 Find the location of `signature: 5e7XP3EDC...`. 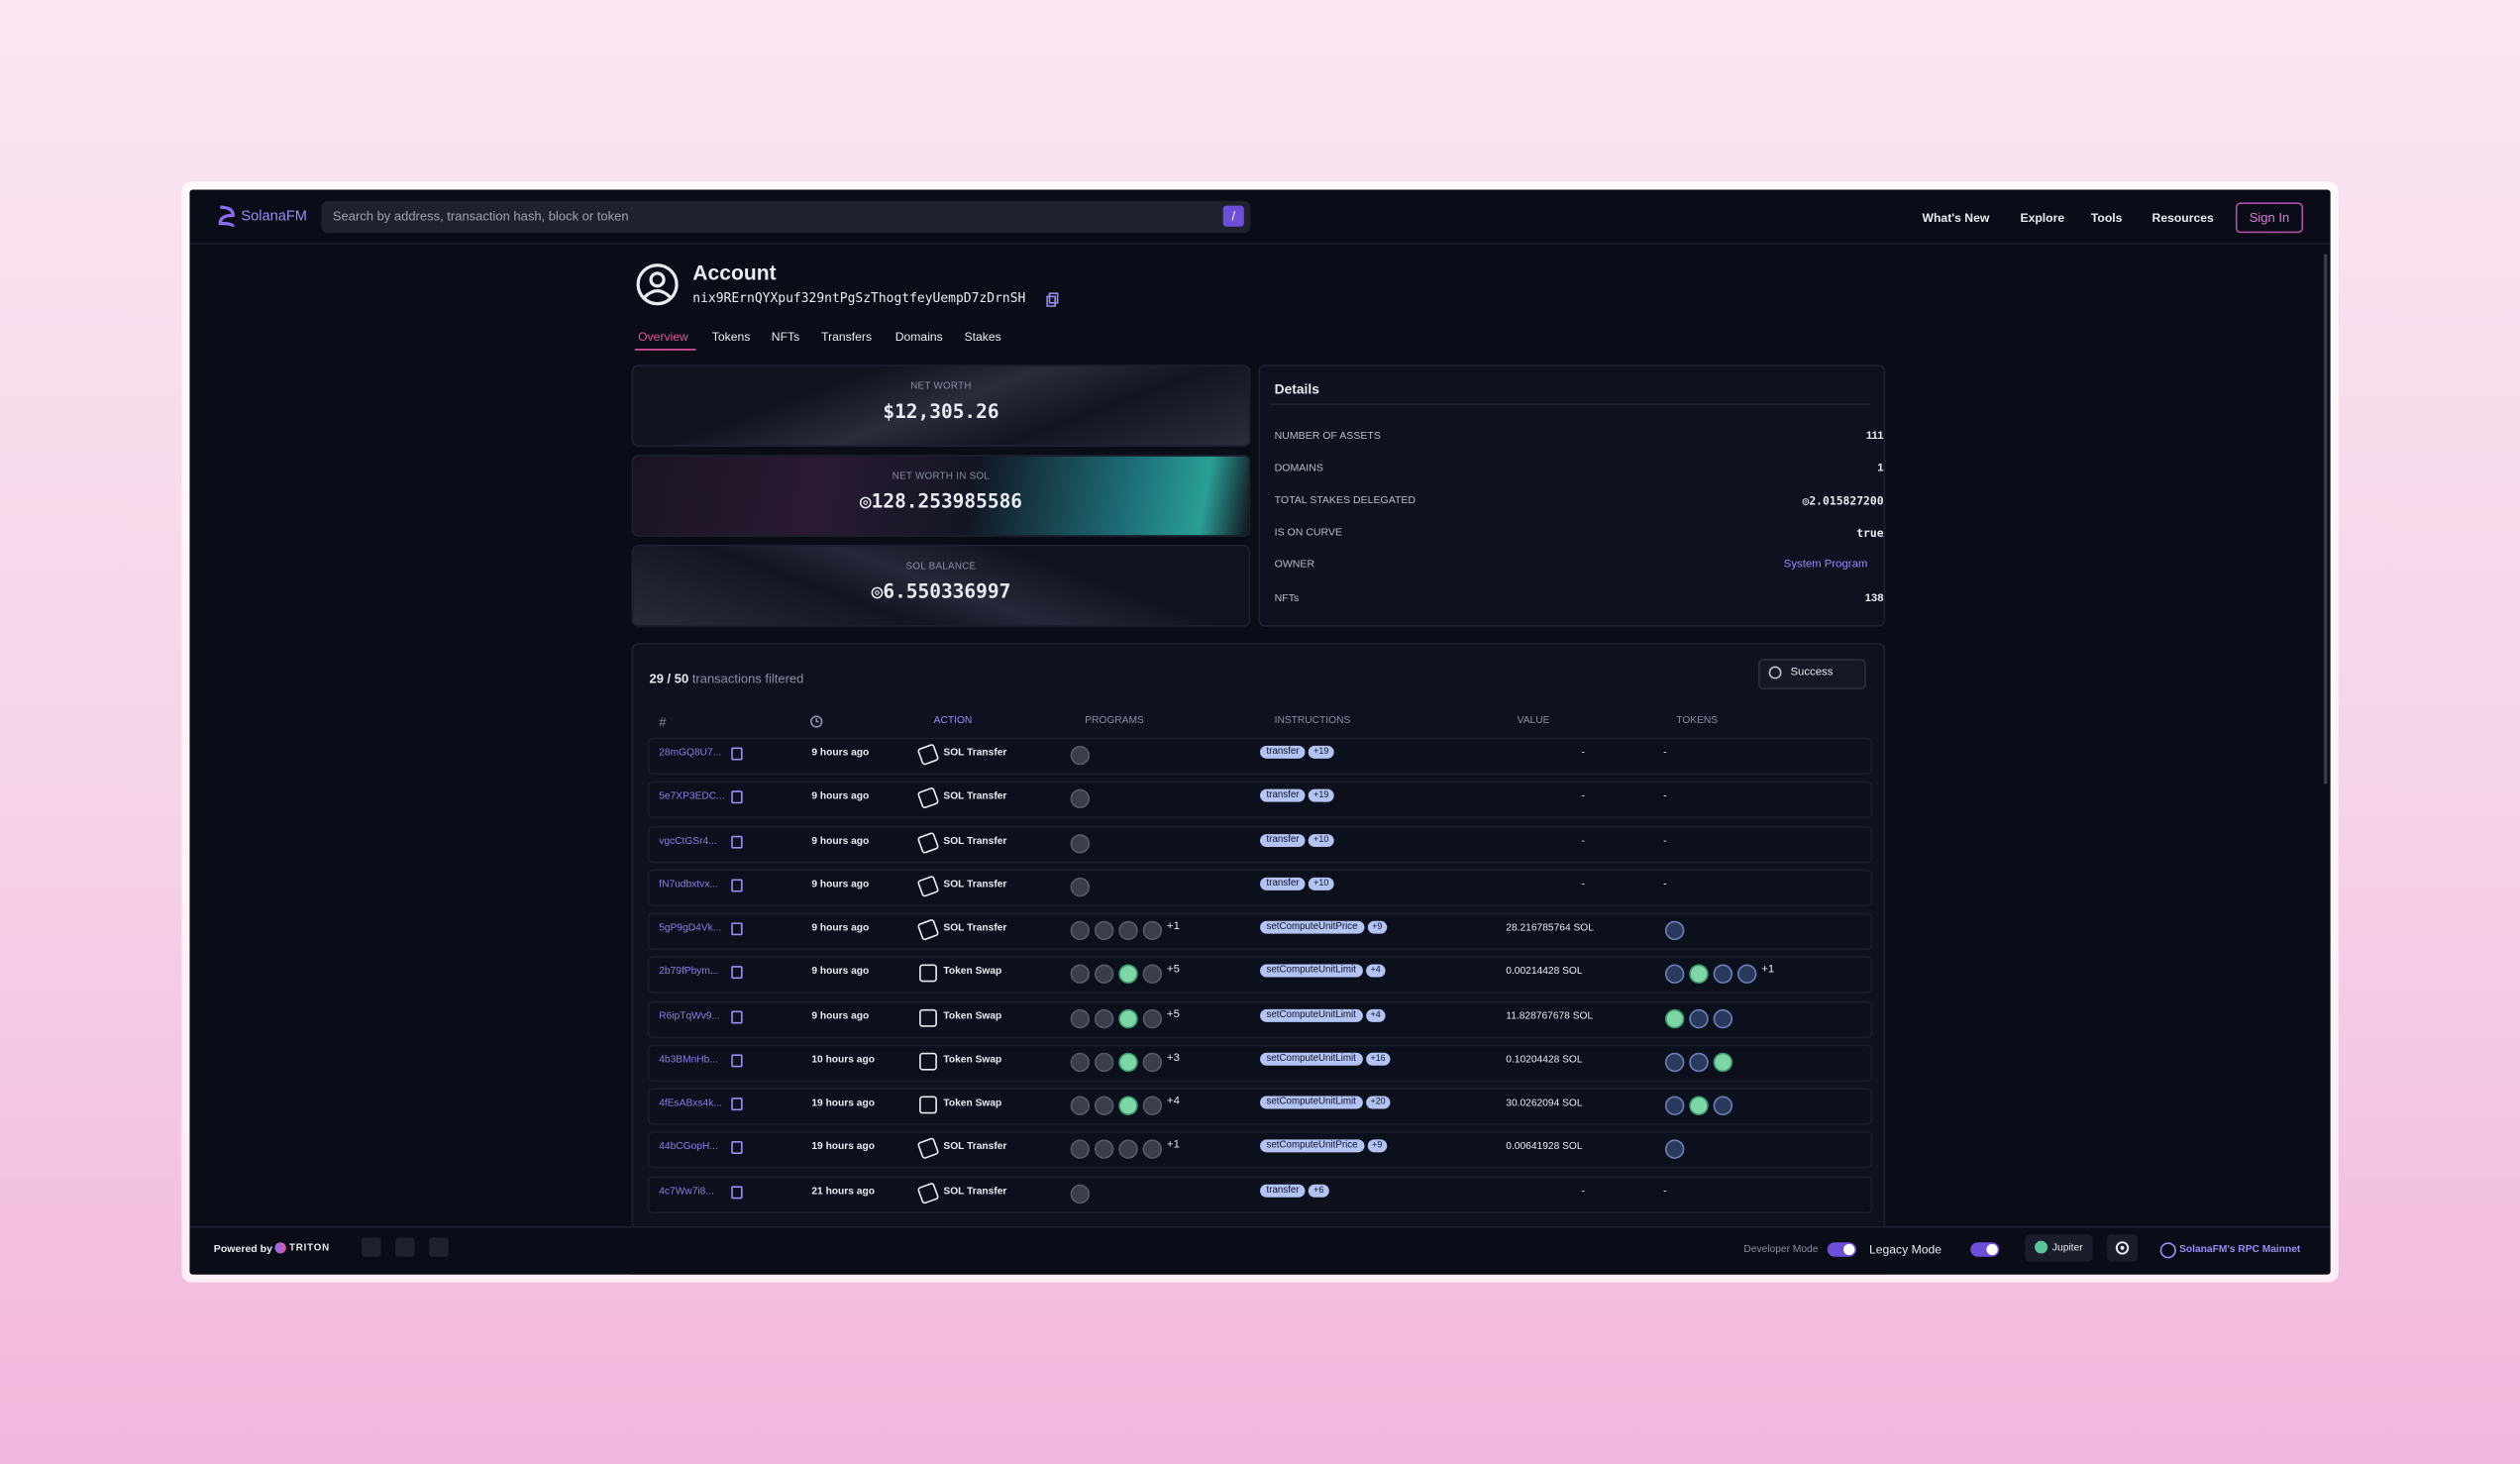

signature: 5e7XP3EDC... is located at coordinates (692, 796).